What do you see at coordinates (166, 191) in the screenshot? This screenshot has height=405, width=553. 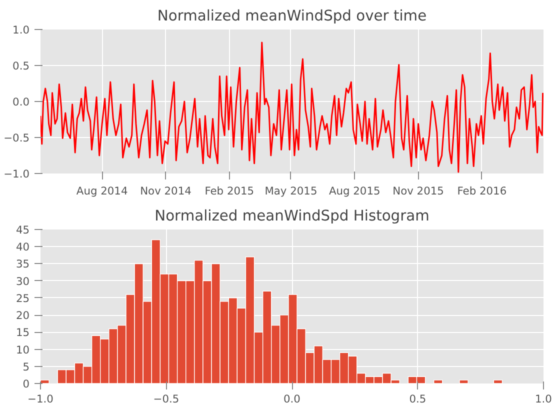 I see `x-tick-label: Nov 2014` at bounding box center [166, 191].